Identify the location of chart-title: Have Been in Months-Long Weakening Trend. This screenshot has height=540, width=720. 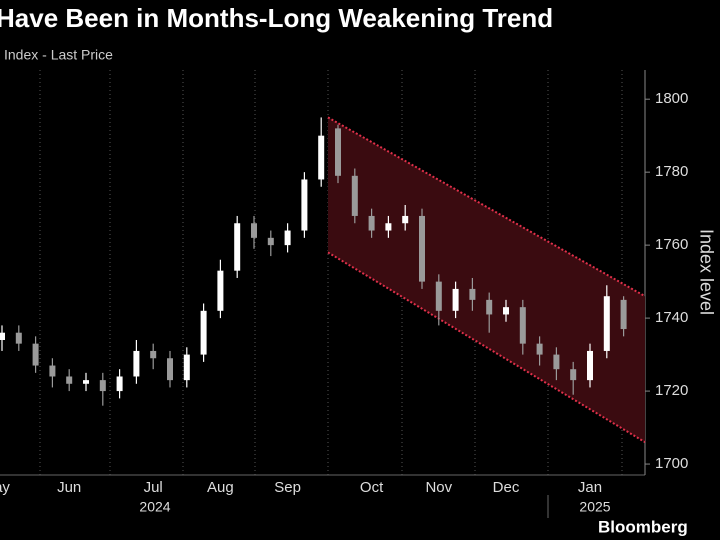
(276, 18).